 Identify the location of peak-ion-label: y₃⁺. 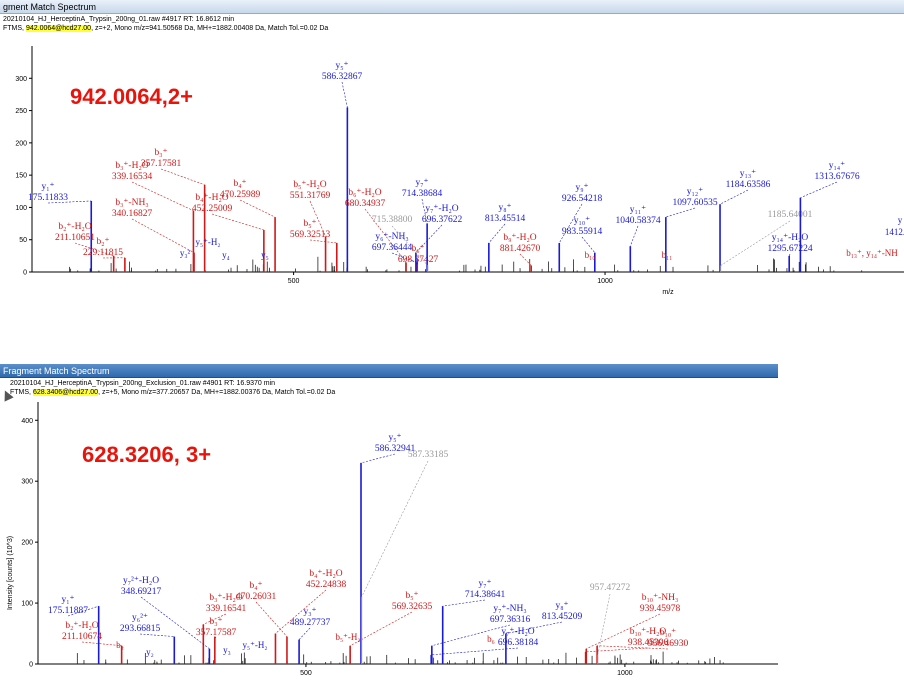
(309, 612).